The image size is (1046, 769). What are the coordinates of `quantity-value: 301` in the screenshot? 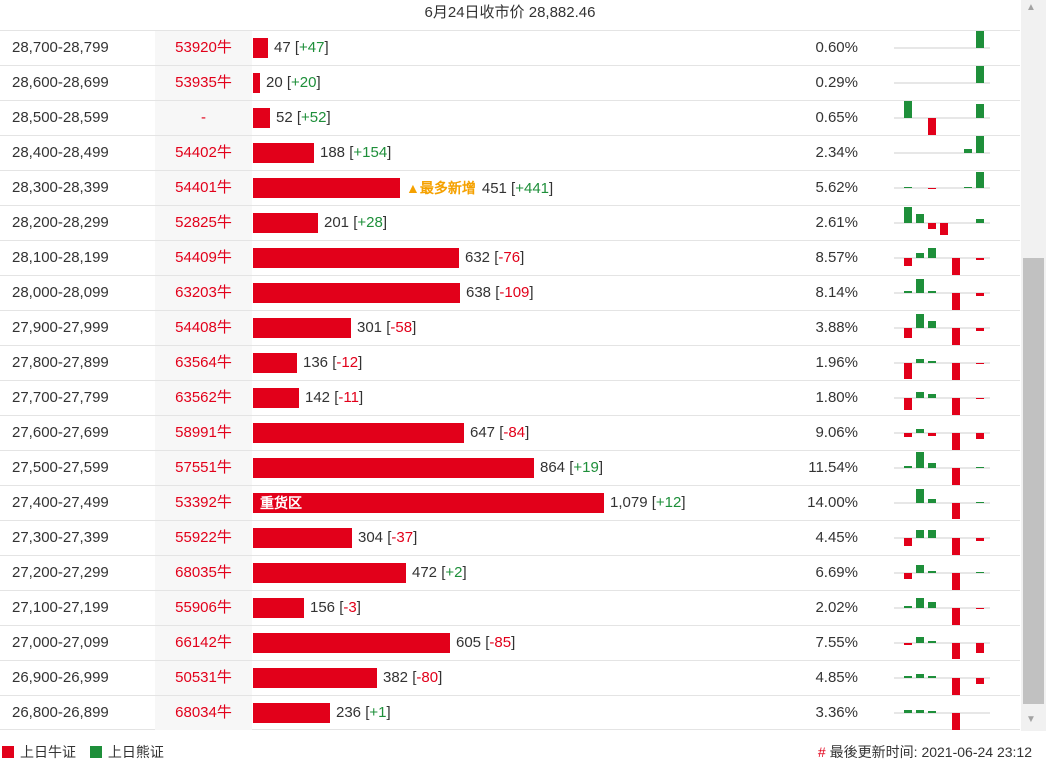 It's located at (370, 327).